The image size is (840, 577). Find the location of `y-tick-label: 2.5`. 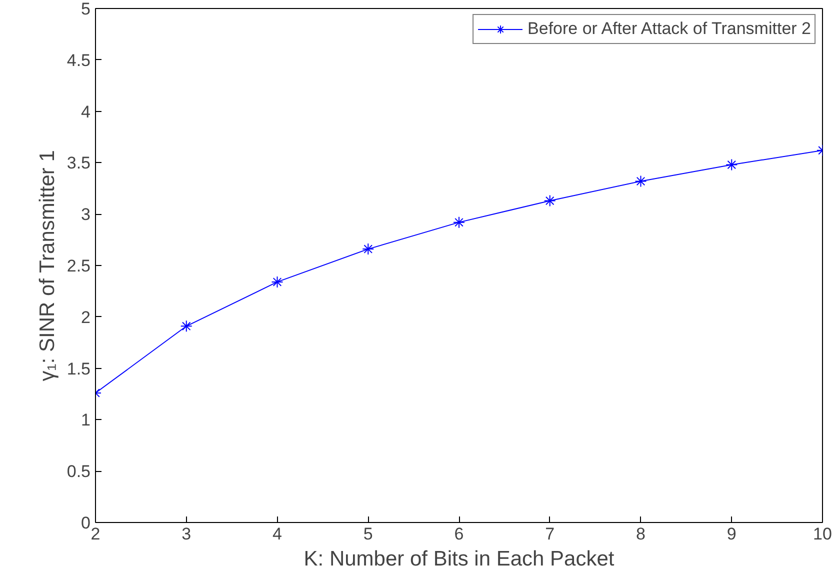

y-tick-label: 2.5 is located at coordinates (78, 266).